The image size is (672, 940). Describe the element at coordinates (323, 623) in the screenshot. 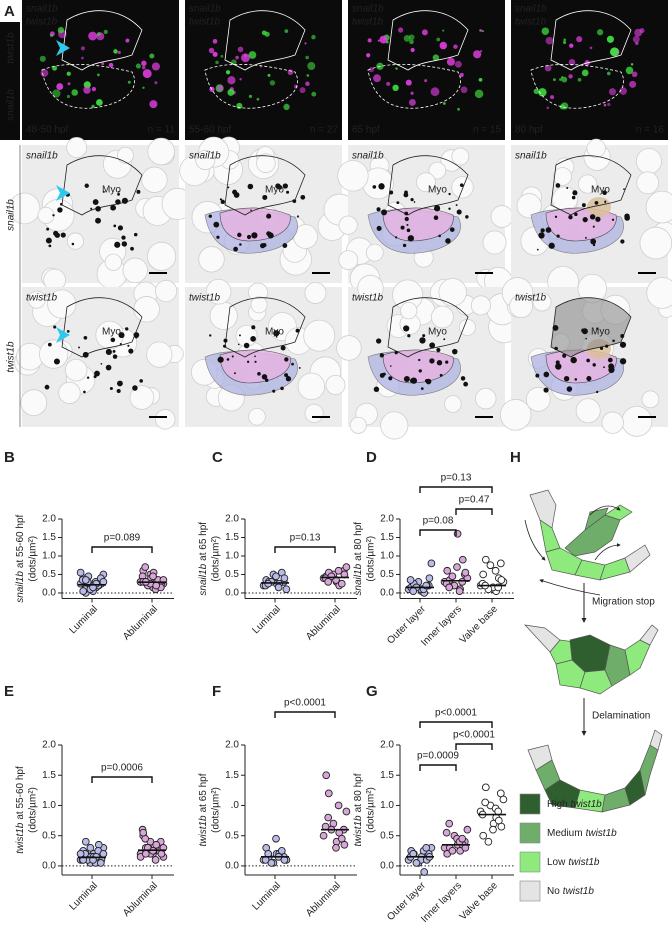

I see `x-tick-label: Abluminal` at that location.